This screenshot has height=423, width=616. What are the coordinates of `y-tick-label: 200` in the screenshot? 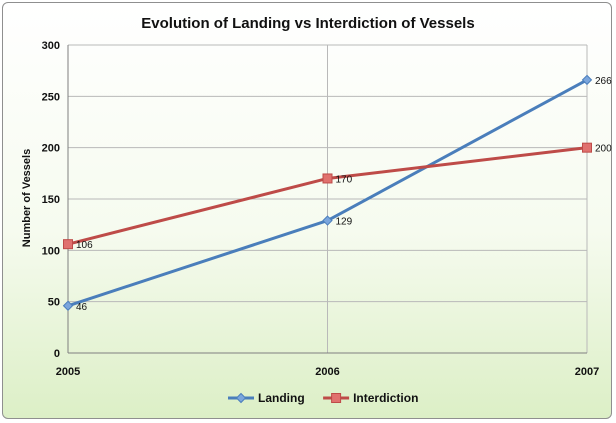 It's located at (51, 149).